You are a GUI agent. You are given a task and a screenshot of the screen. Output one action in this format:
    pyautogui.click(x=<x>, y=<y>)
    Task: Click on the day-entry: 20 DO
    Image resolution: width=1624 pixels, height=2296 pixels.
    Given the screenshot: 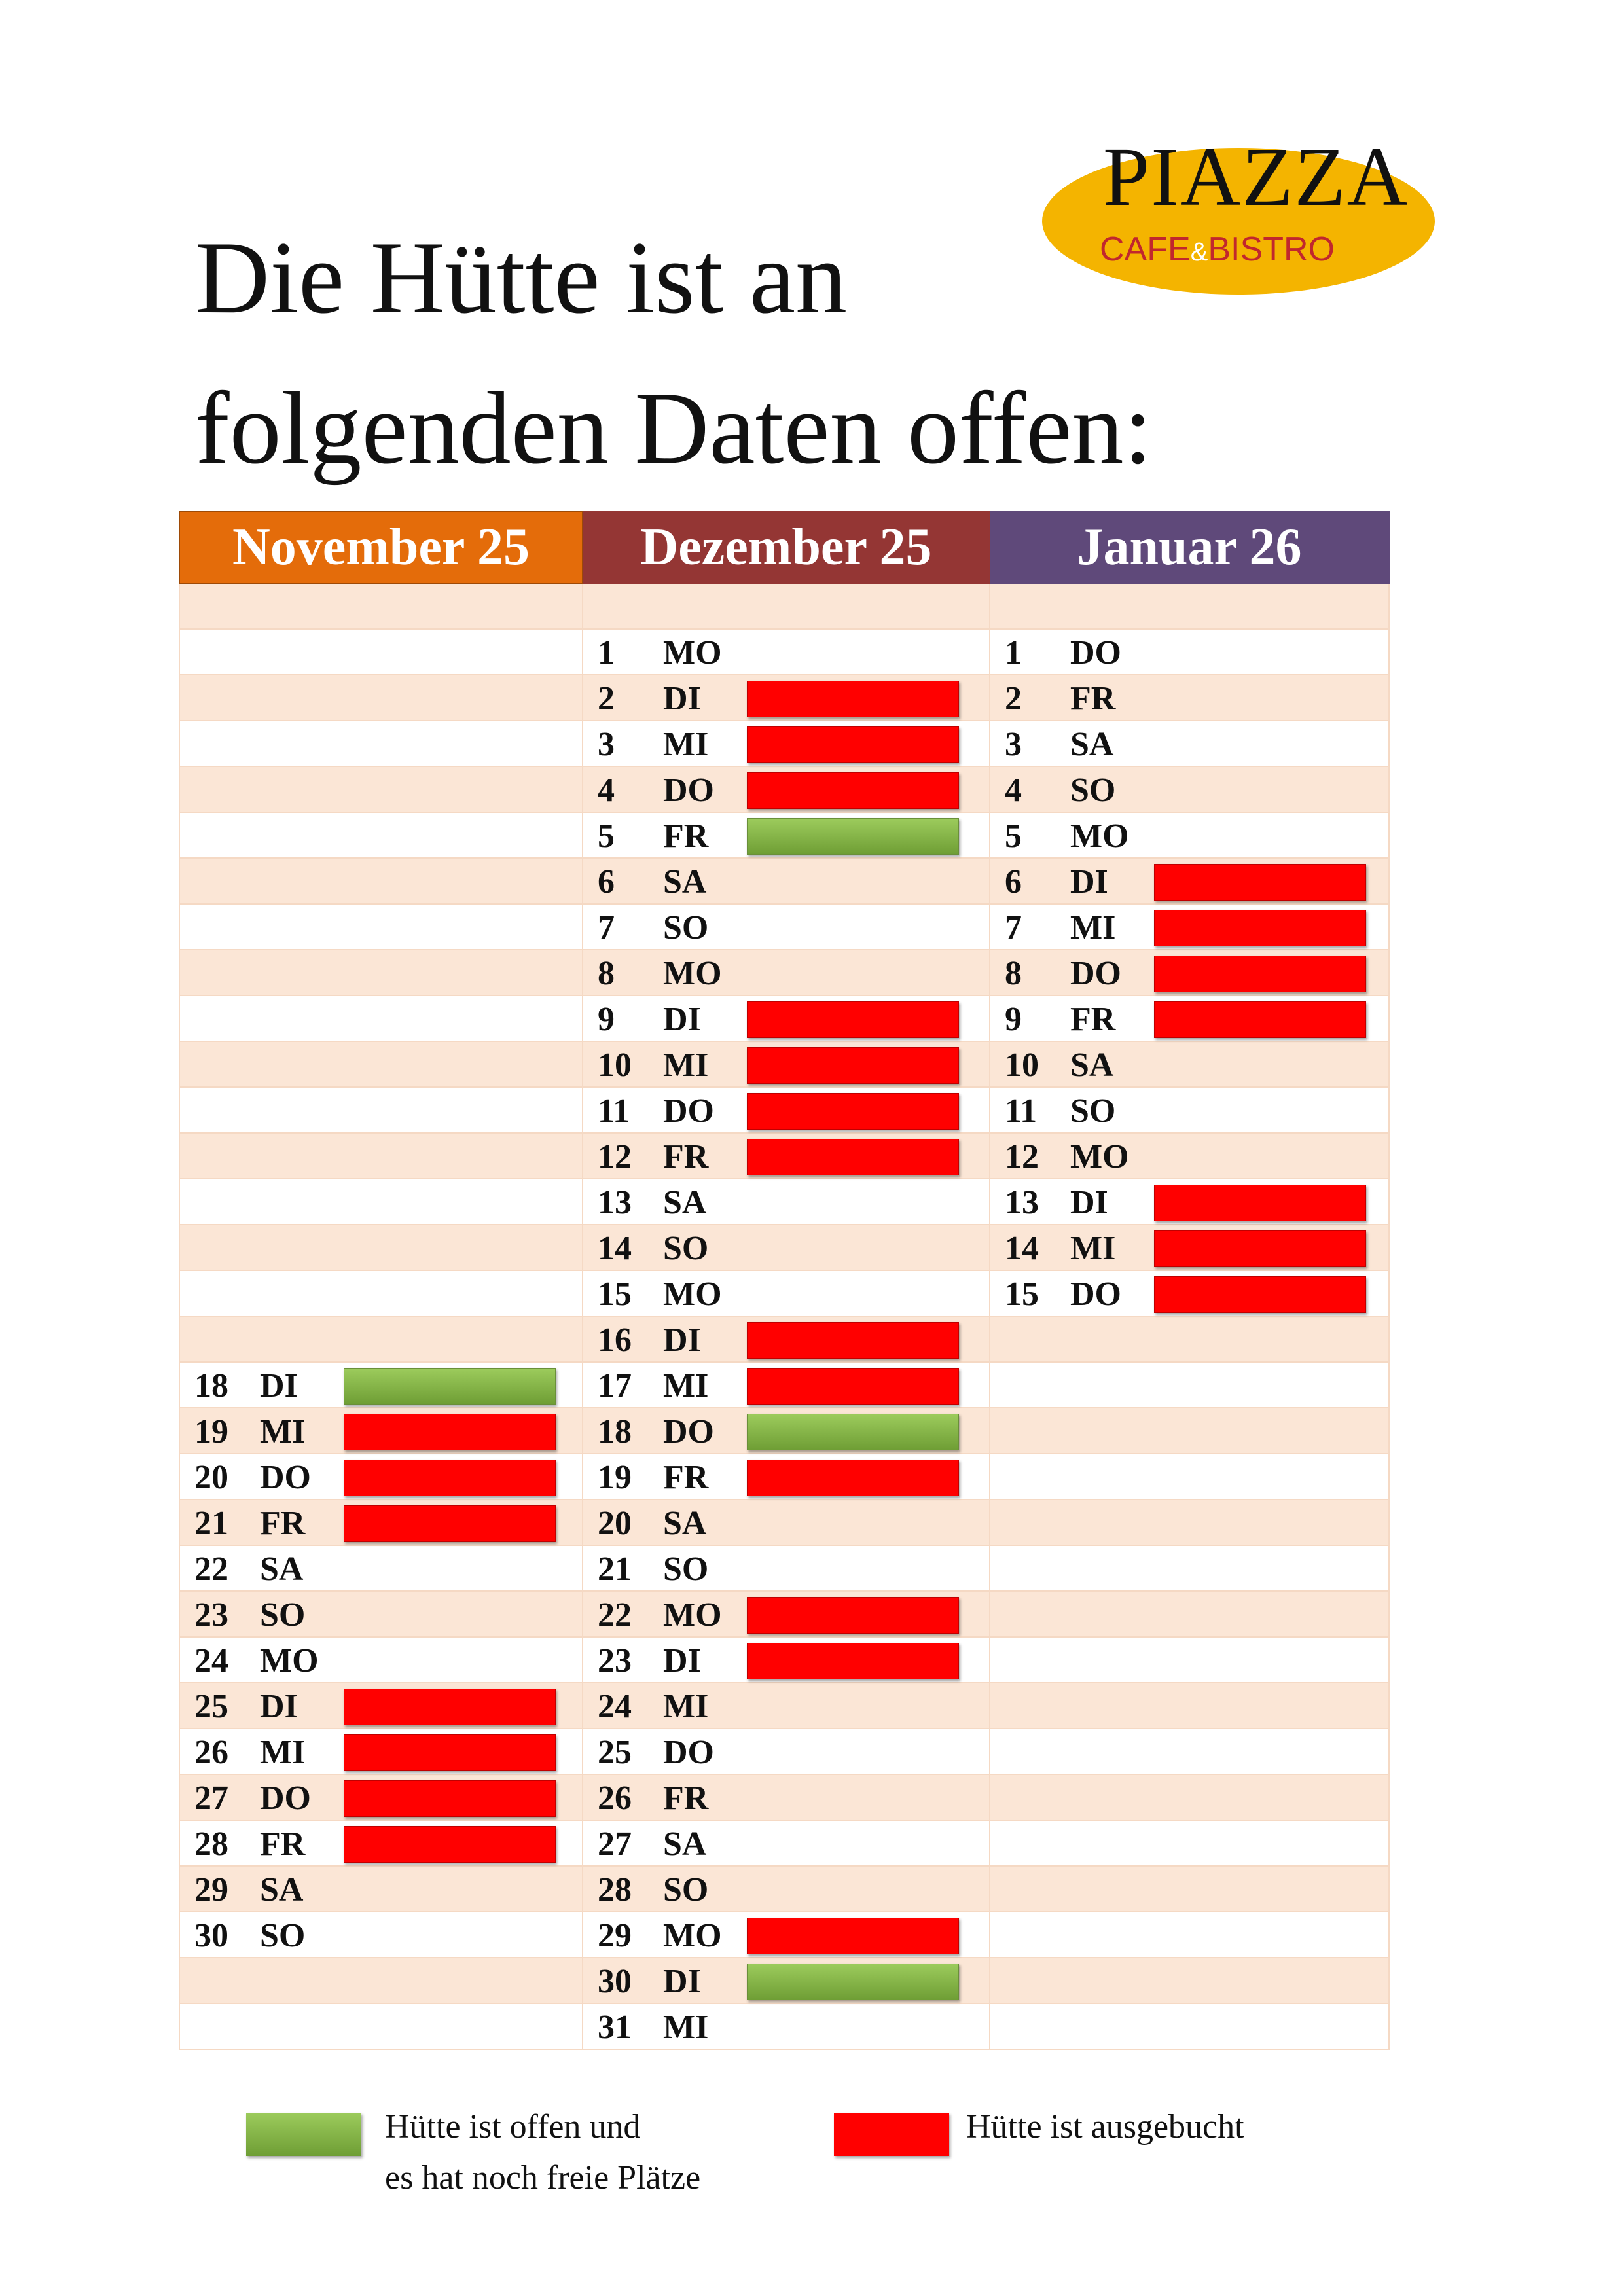 What is the action you would take?
    pyautogui.click(x=381, y=1476)
    